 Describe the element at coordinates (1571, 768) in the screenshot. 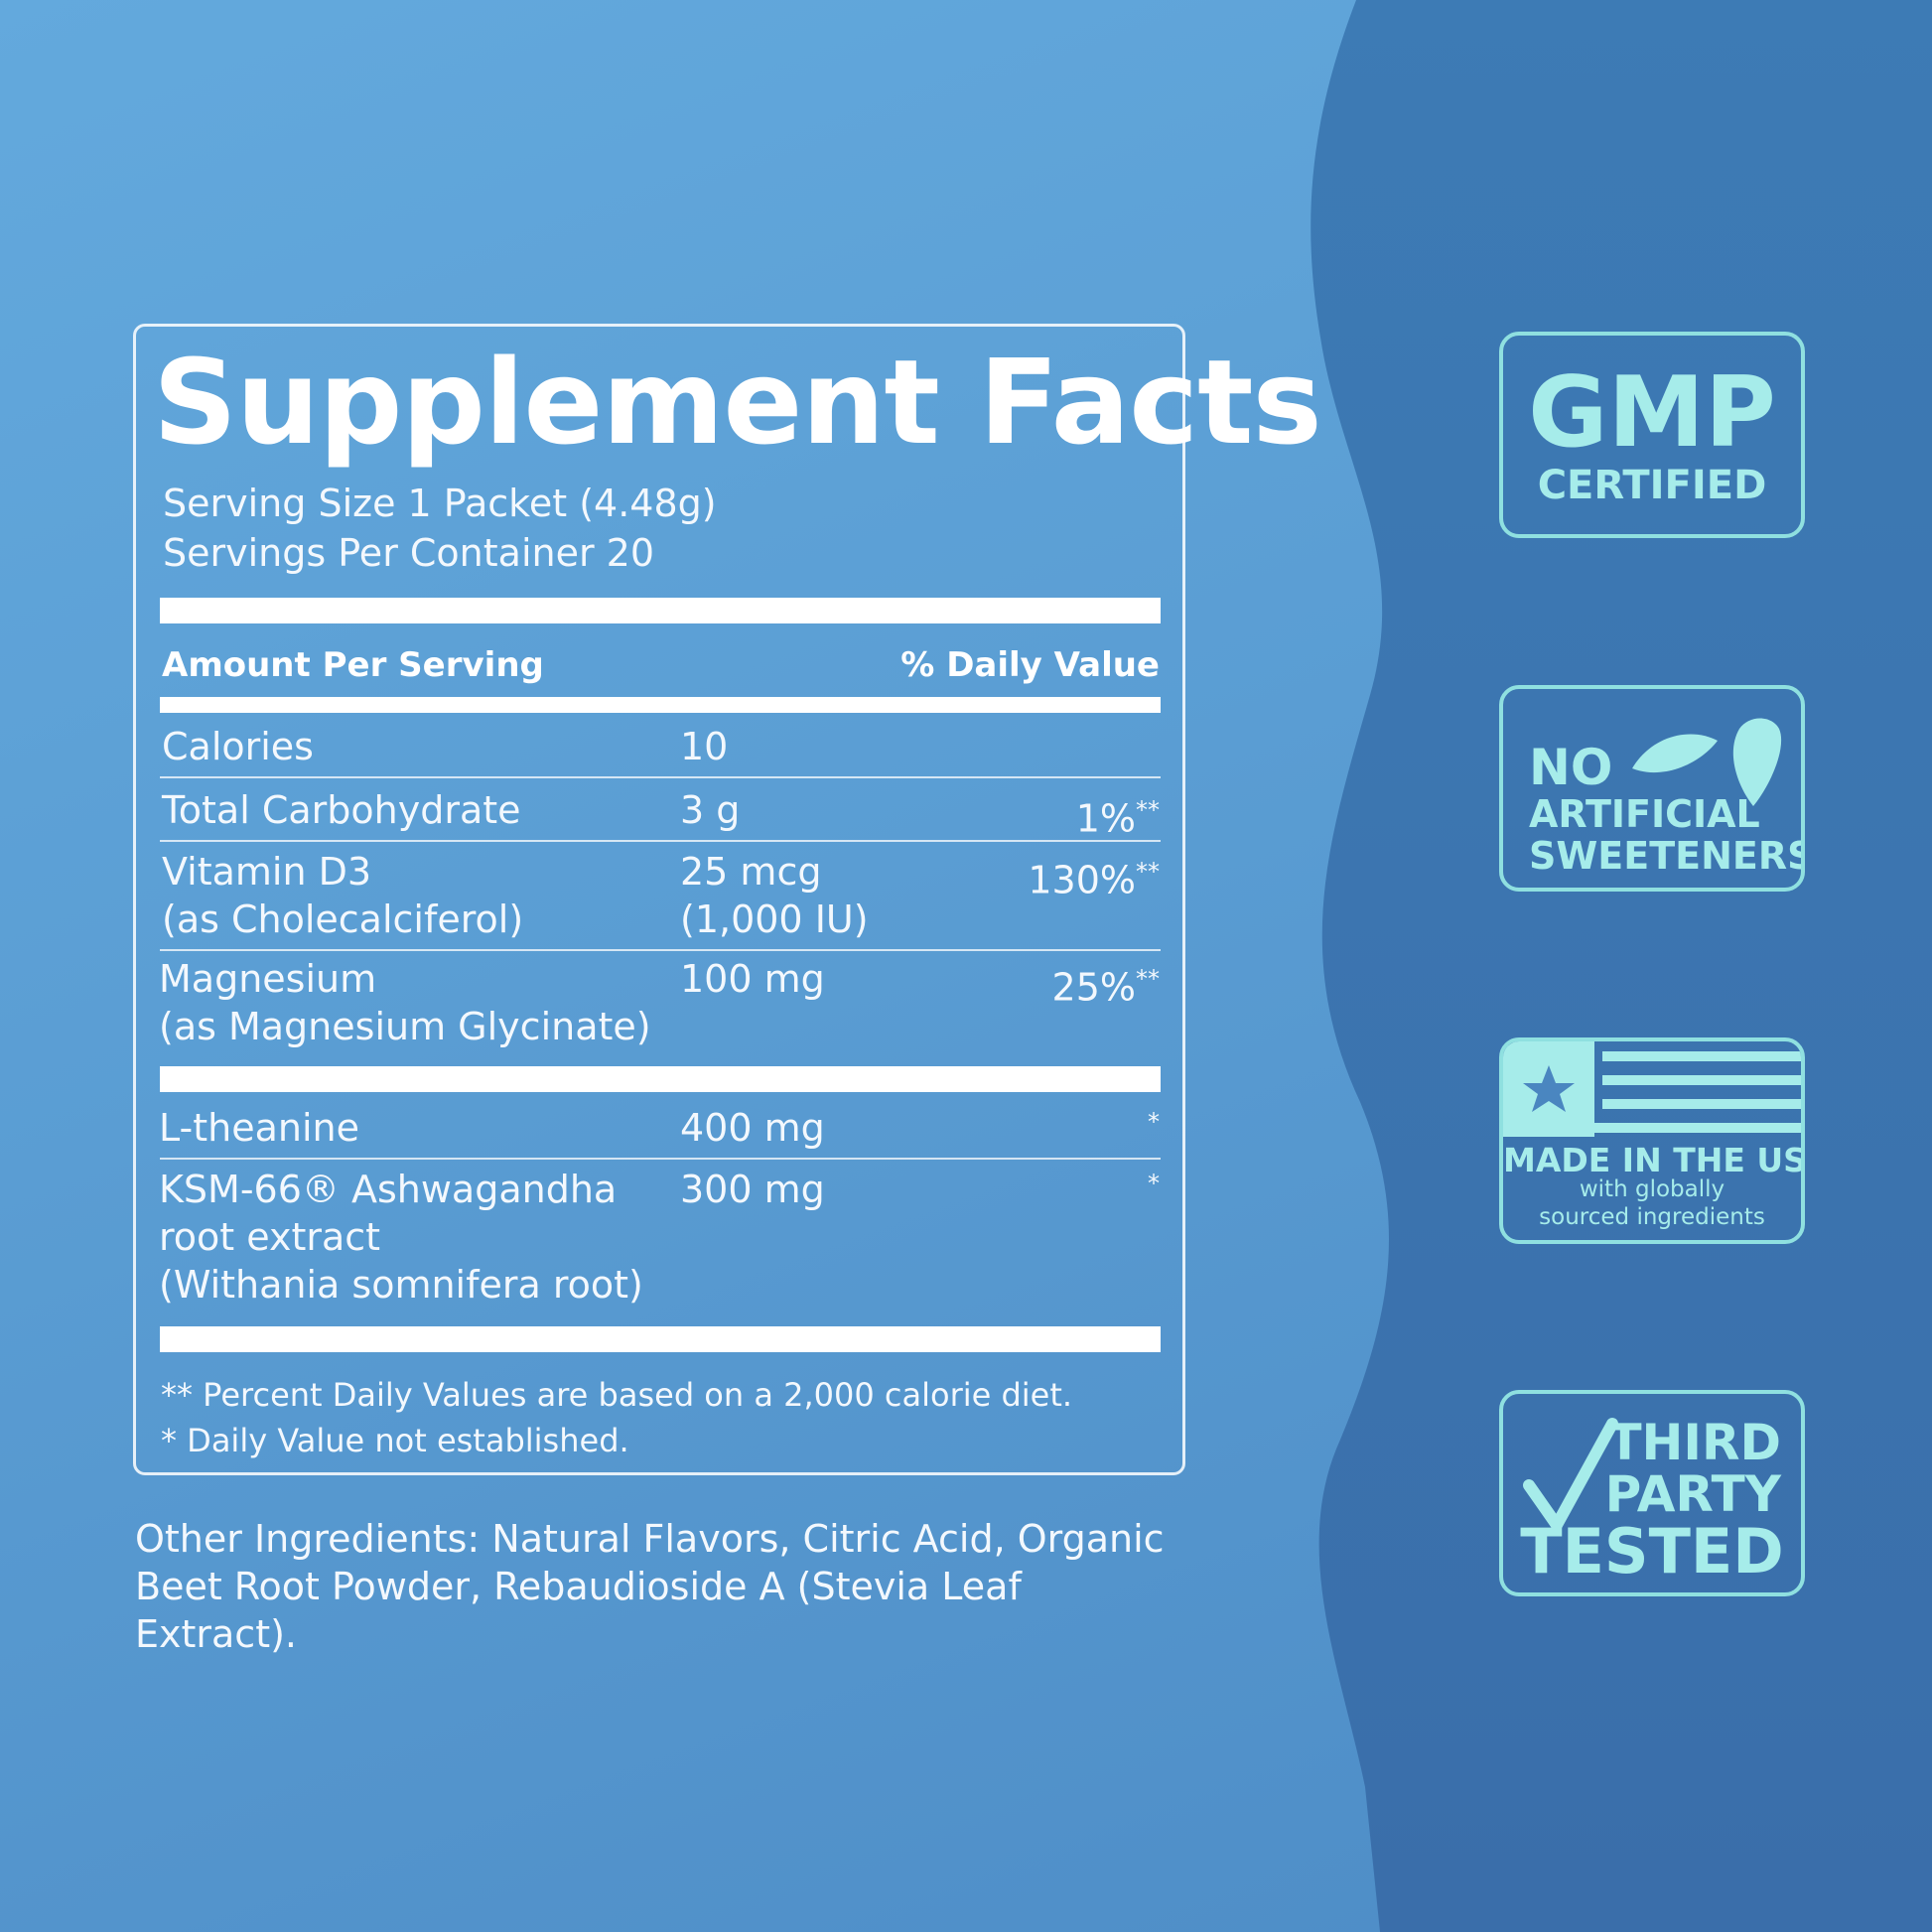

I see `badge-line-1: NO` at that location.